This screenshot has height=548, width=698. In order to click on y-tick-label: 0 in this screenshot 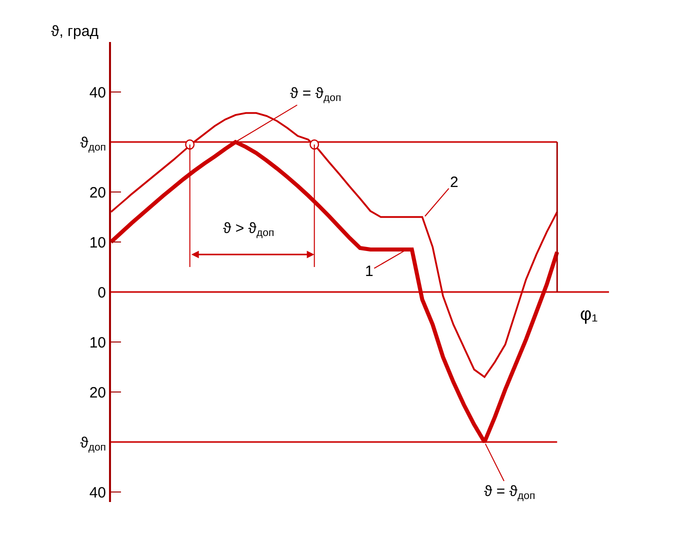, I will do `click(102, 293)`.